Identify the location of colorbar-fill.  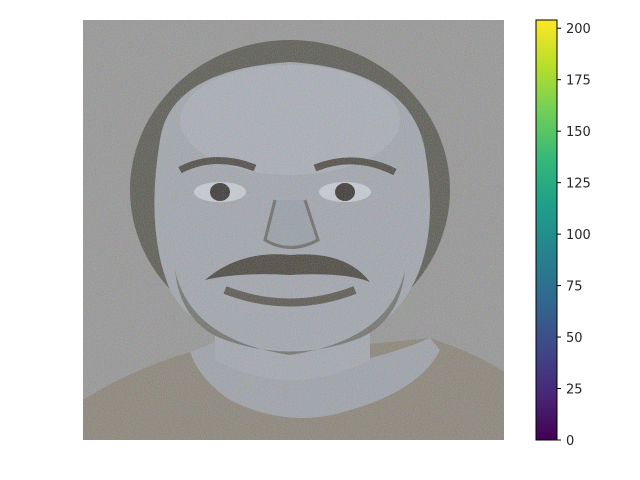
(546, 230).